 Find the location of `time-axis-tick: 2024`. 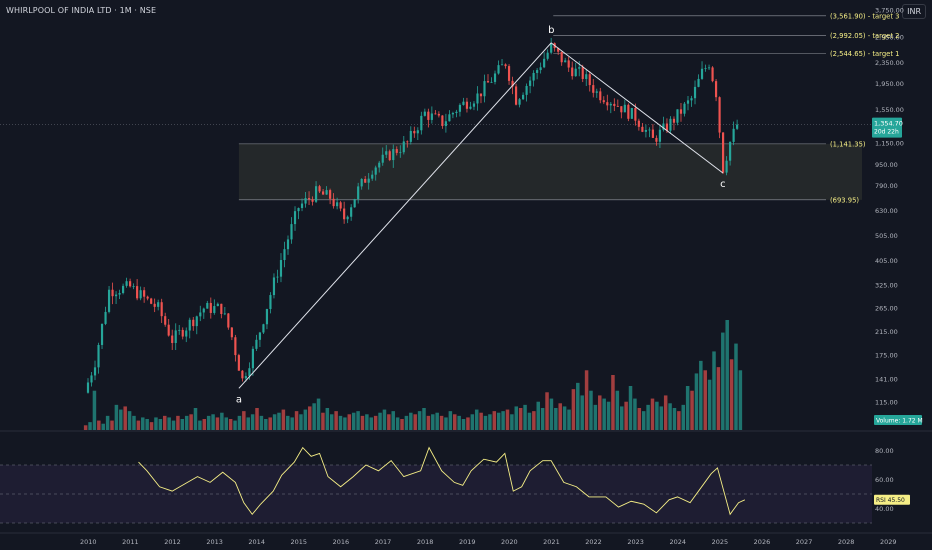

time-axis-tick: 2024 is located at coordinates (677, 542).